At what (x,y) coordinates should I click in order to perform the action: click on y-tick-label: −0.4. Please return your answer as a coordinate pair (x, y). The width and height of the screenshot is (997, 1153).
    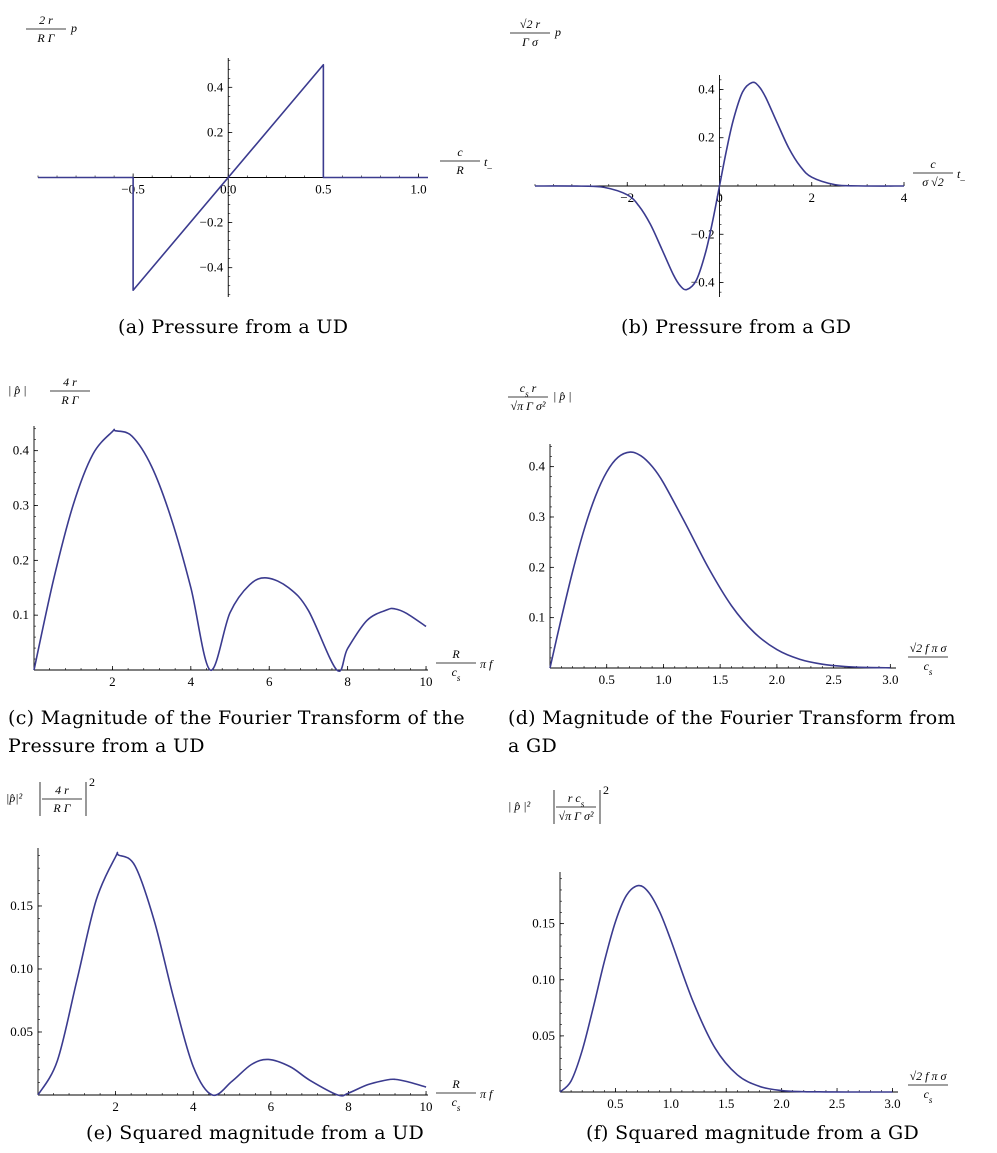
    Looking at the image, I should click on (212, 267).